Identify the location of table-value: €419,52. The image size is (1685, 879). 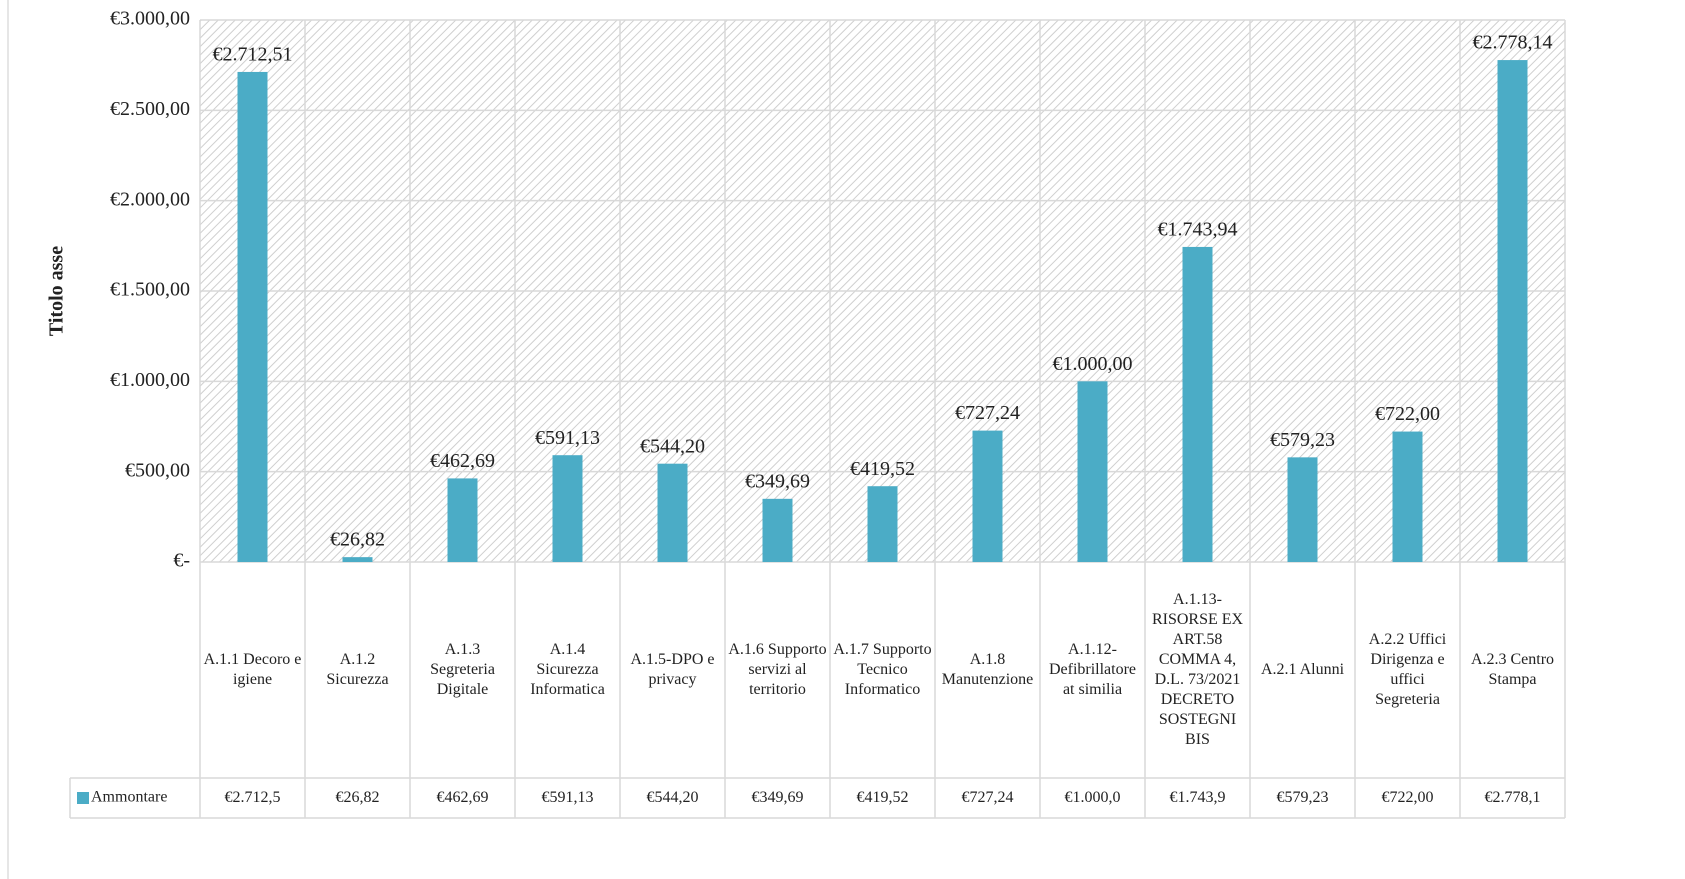
(882, 797).